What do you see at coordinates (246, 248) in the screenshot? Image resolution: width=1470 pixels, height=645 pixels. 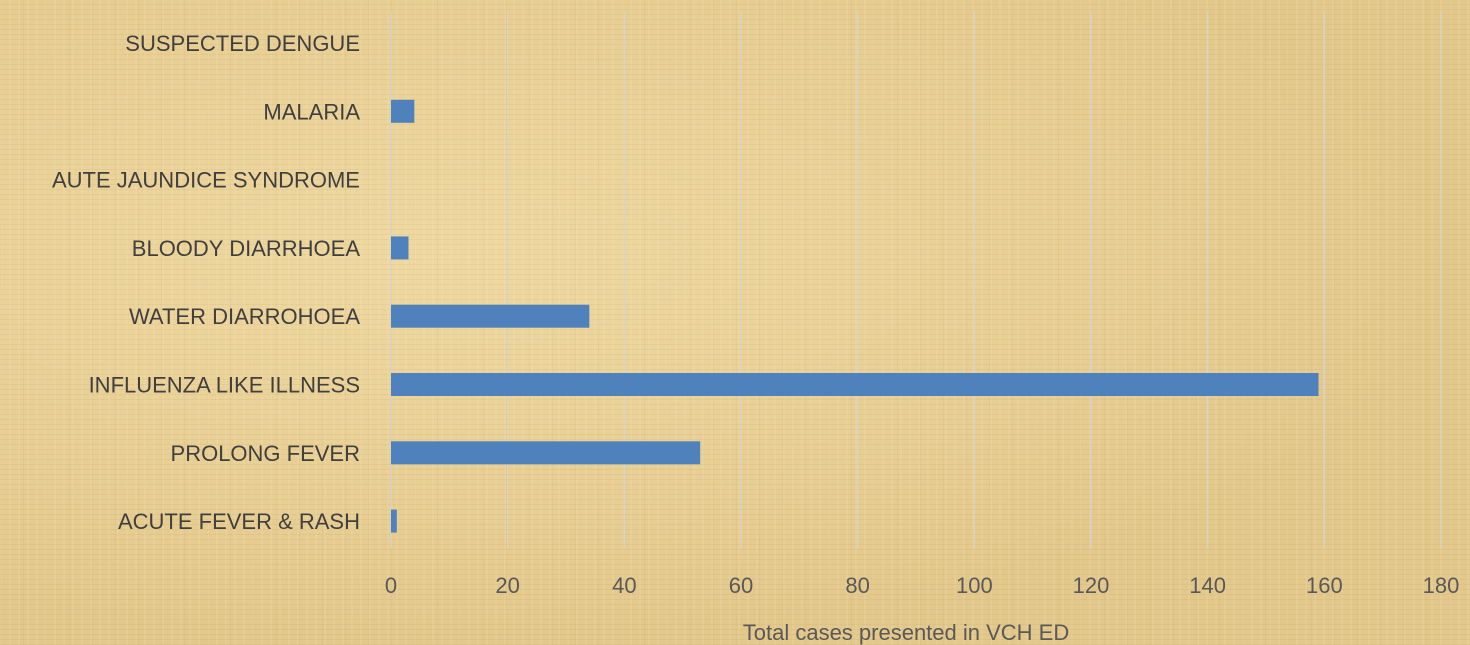 I see `category-label: BLOODY DIARRHOEA` at bounding box center [246, 248].